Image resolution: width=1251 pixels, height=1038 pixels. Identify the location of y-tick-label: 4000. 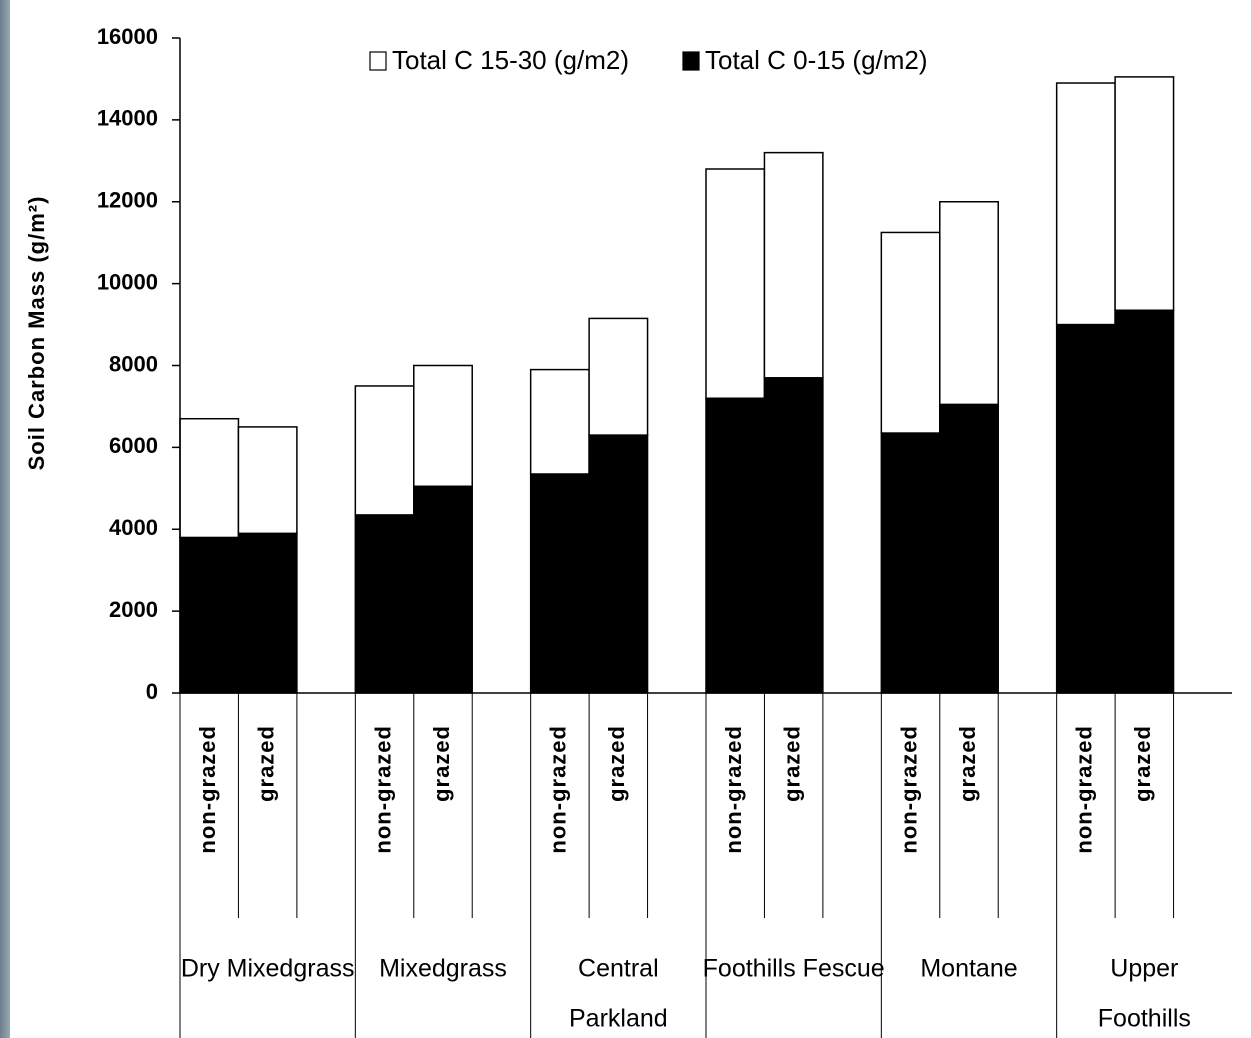
(133, 527).